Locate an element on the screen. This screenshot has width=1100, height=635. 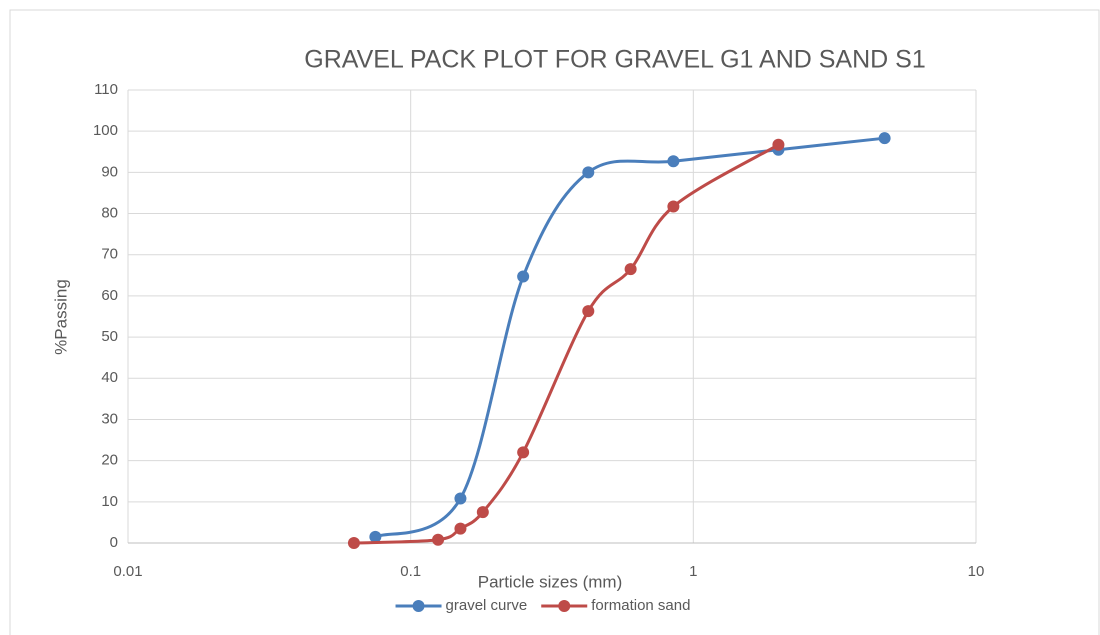
y-tick-label: 100 is located at coordinates (105, 130).